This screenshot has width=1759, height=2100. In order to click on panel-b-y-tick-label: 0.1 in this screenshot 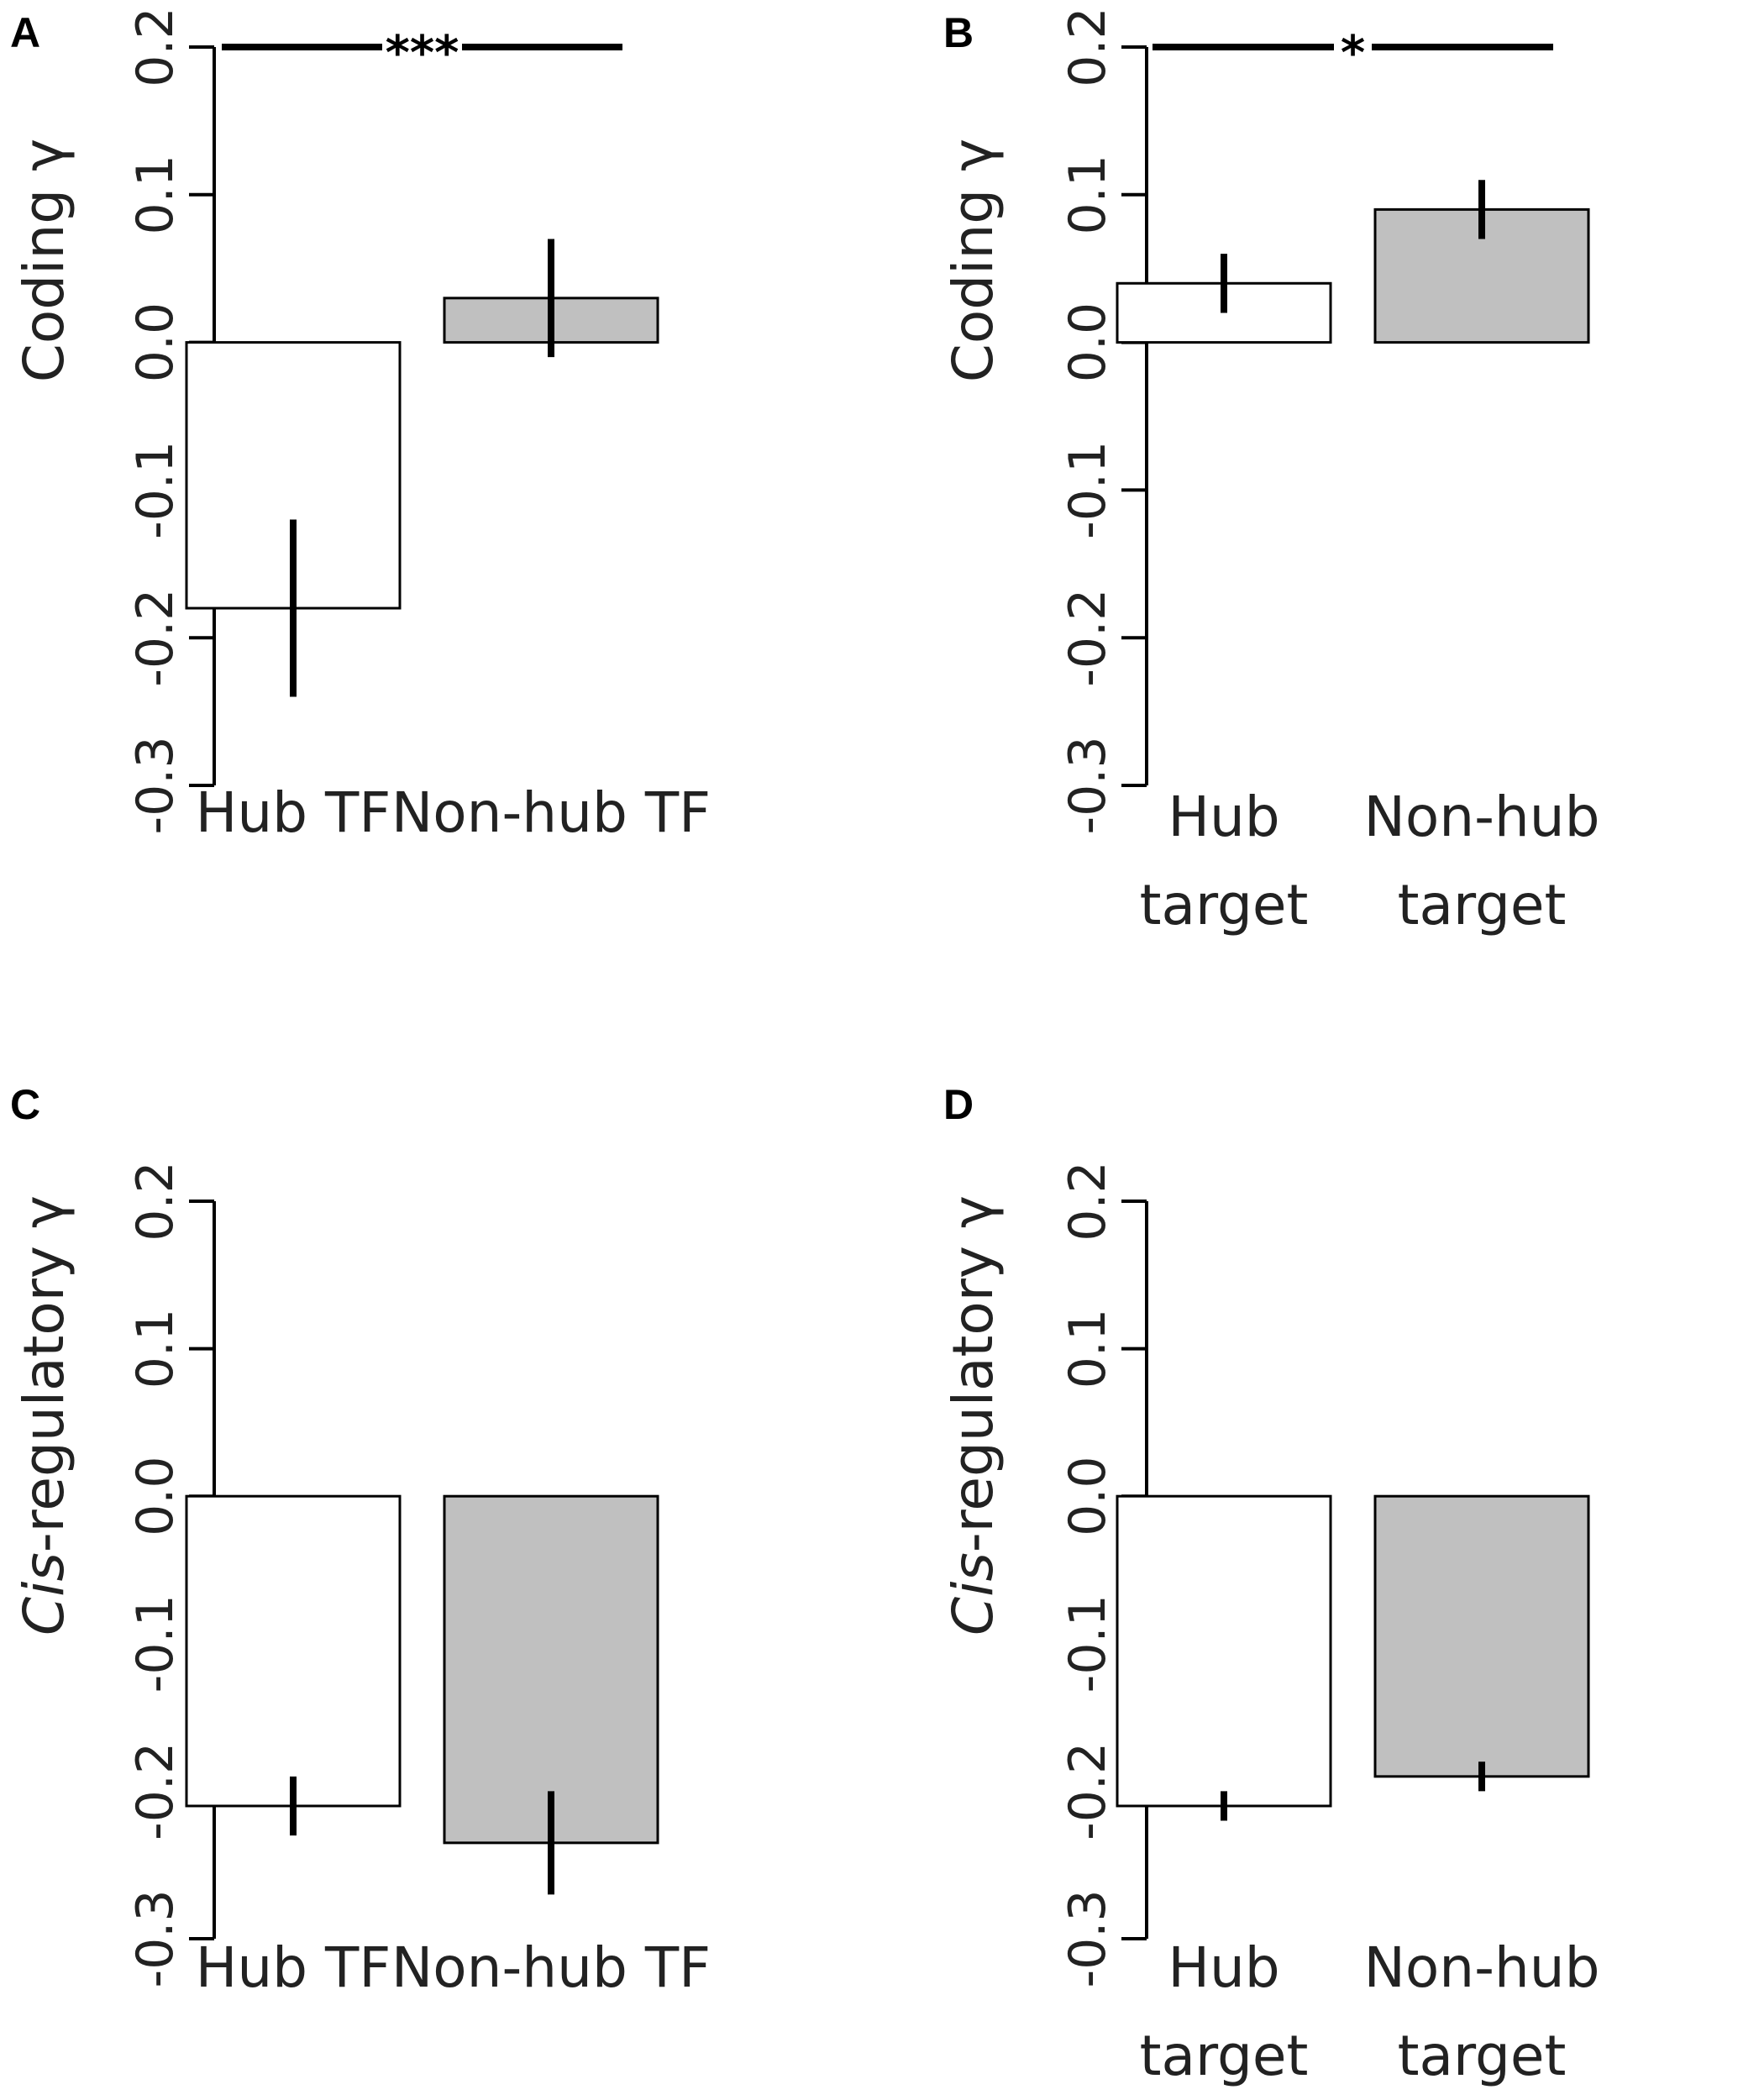, I will do `click(1087, 194)`.